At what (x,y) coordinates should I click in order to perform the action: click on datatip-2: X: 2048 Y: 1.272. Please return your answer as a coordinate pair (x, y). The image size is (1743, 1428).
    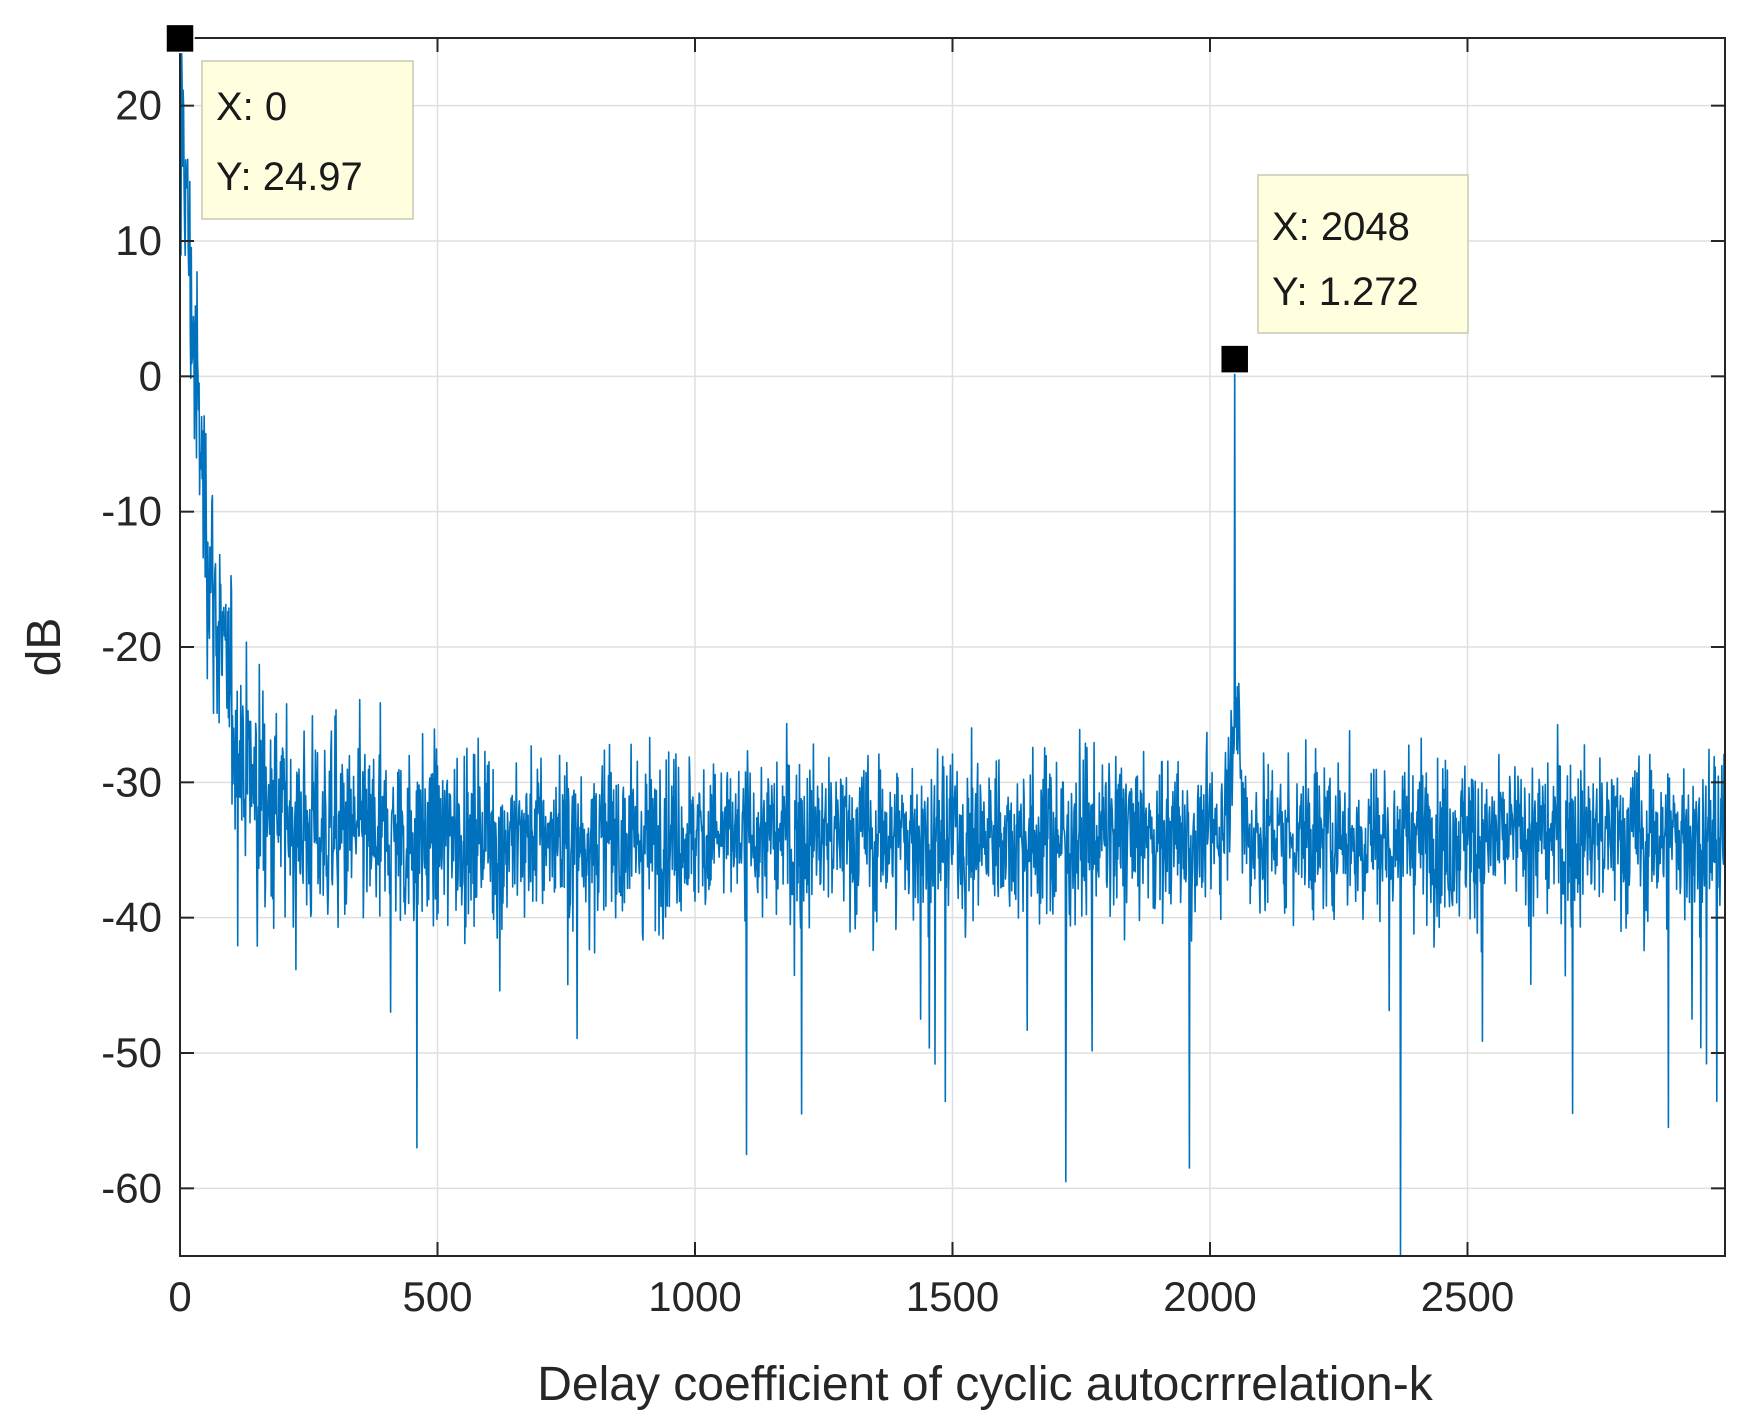
    Looking at the image, I should click on (1363, 254).